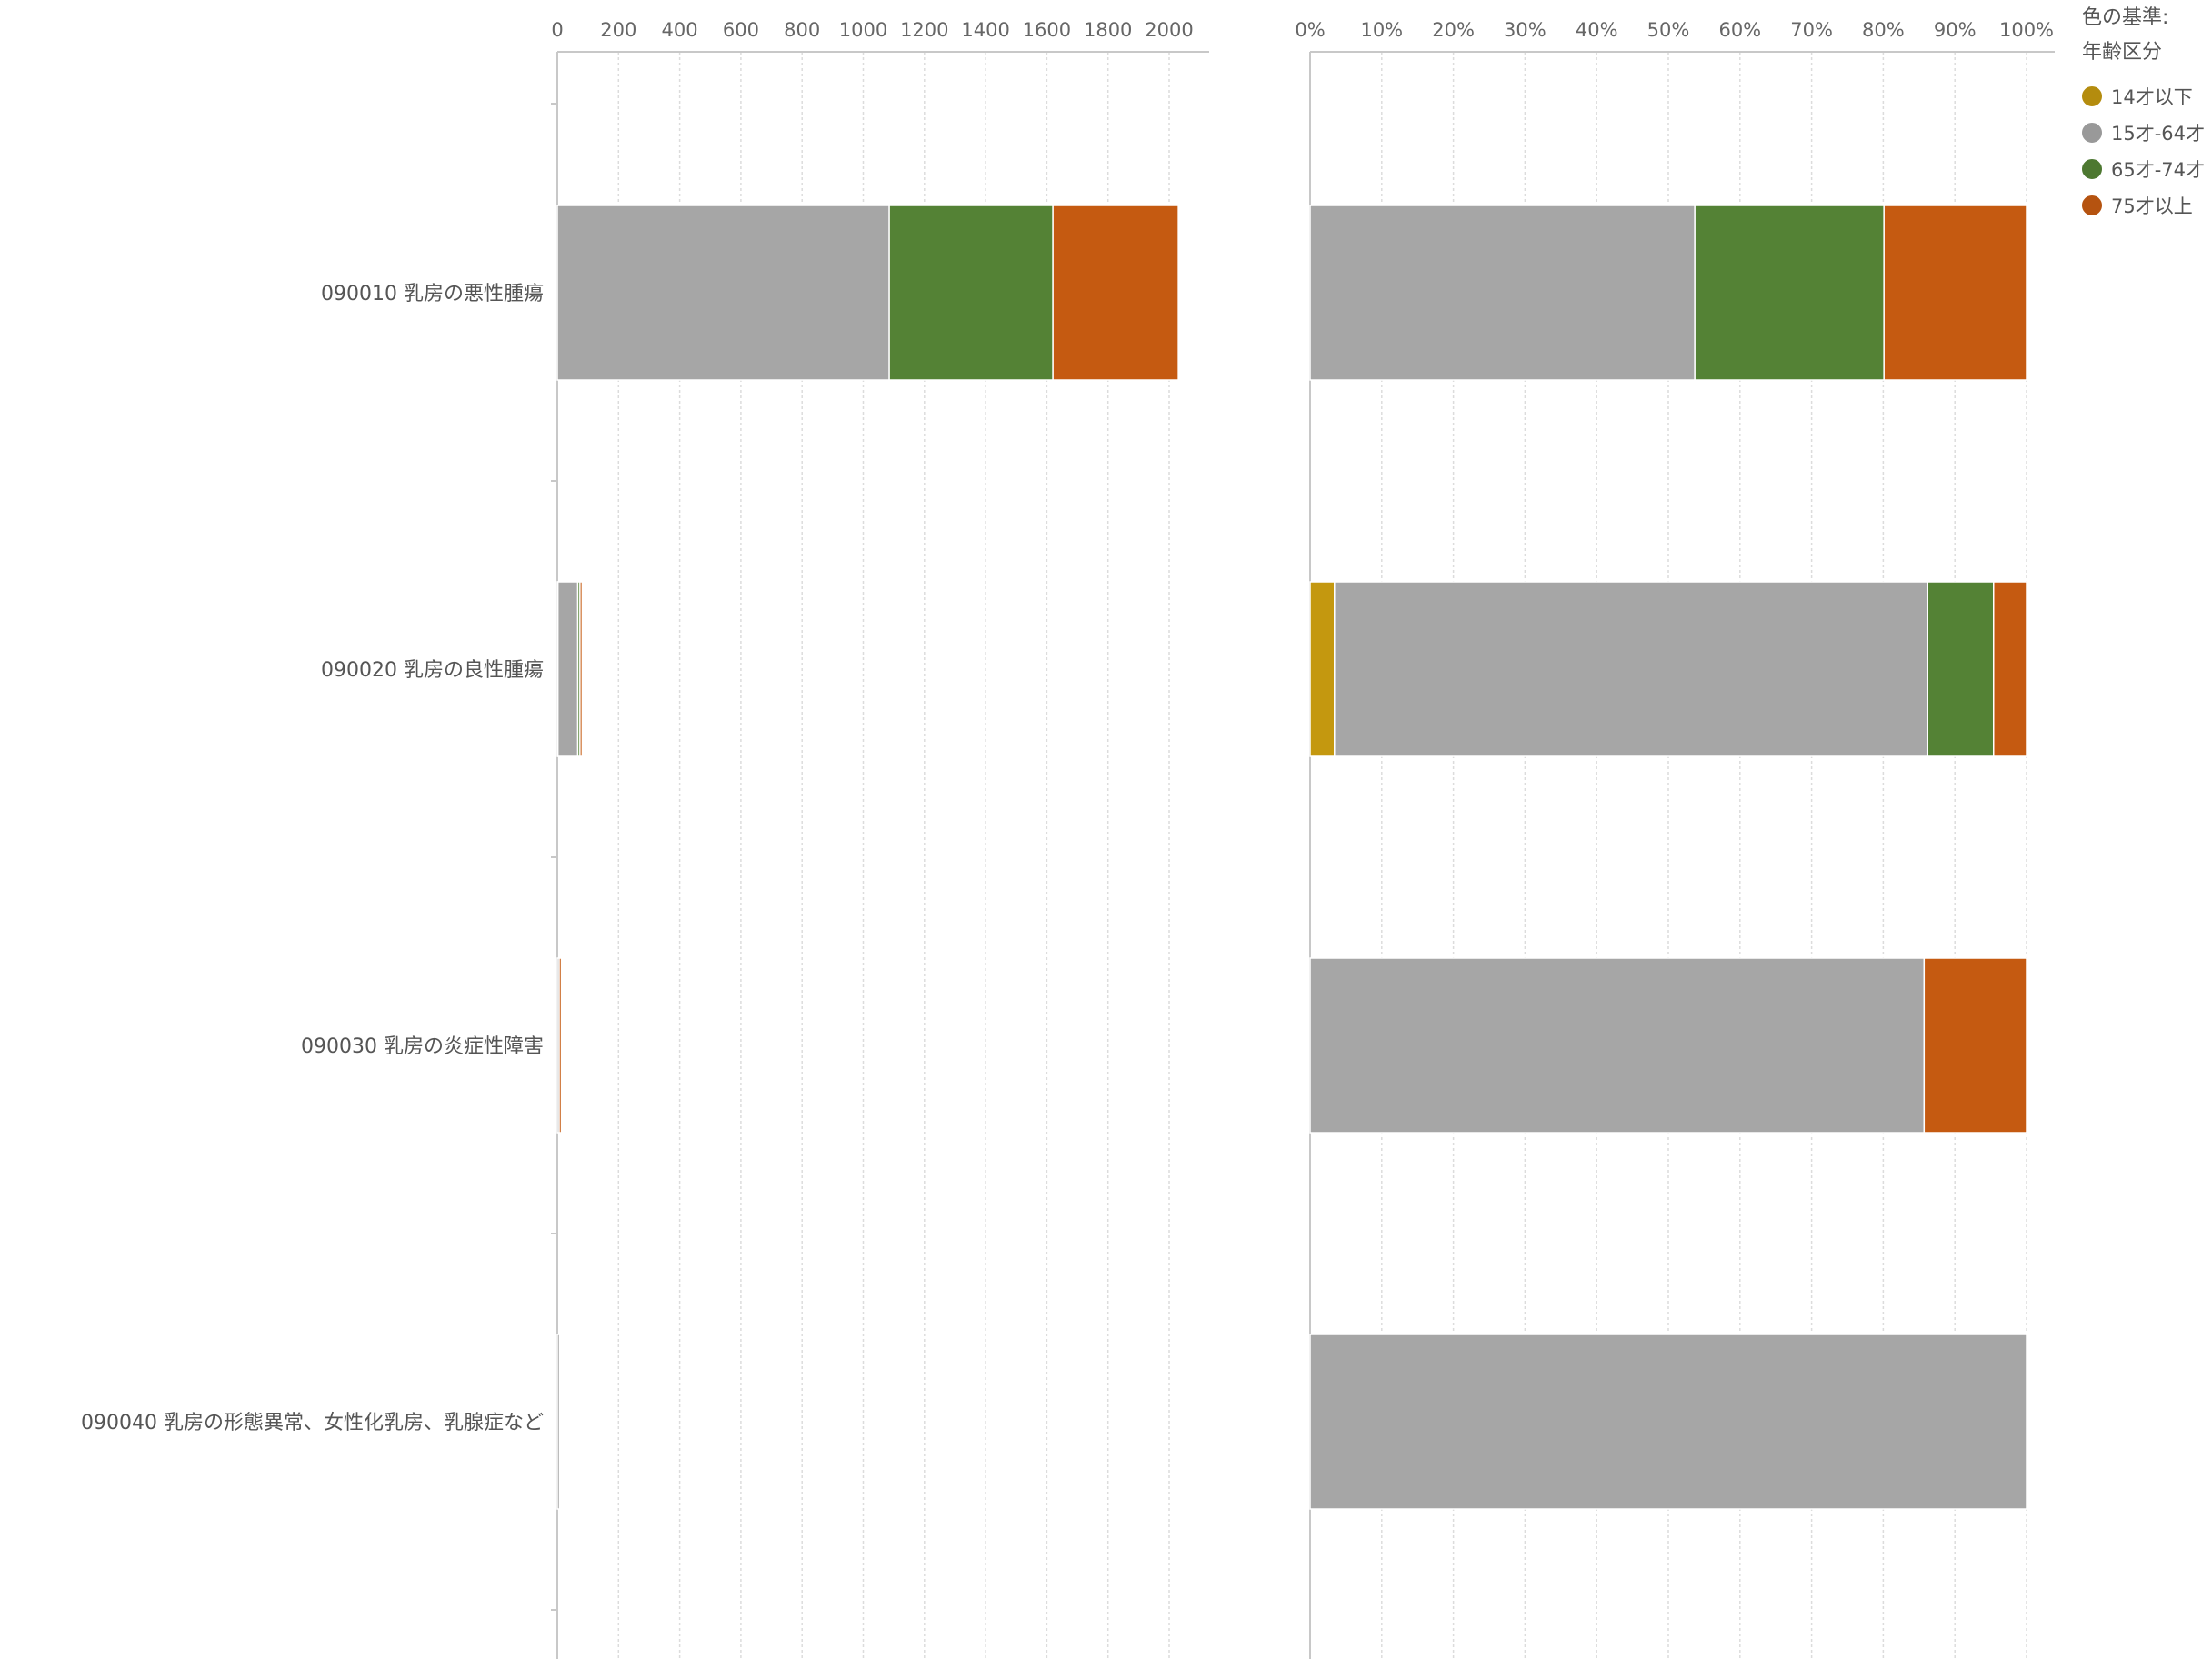 Image resolution: width=2212 pixels, height=1659 pixels. Describe the element at coordinates (680, 30) in the screenshot. I see `x-tick-label: 400` at that location.